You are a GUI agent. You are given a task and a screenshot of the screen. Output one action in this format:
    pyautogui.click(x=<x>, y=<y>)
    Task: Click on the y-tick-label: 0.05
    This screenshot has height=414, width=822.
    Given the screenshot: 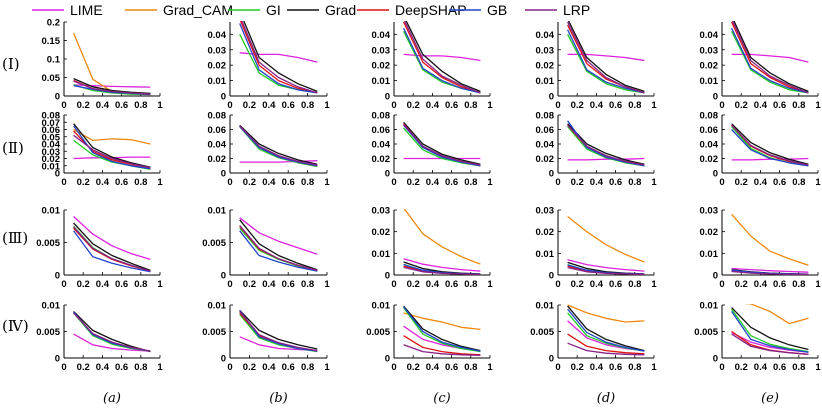 What is the action you would take?
    pyautogui.click(x=51, y=137)
    